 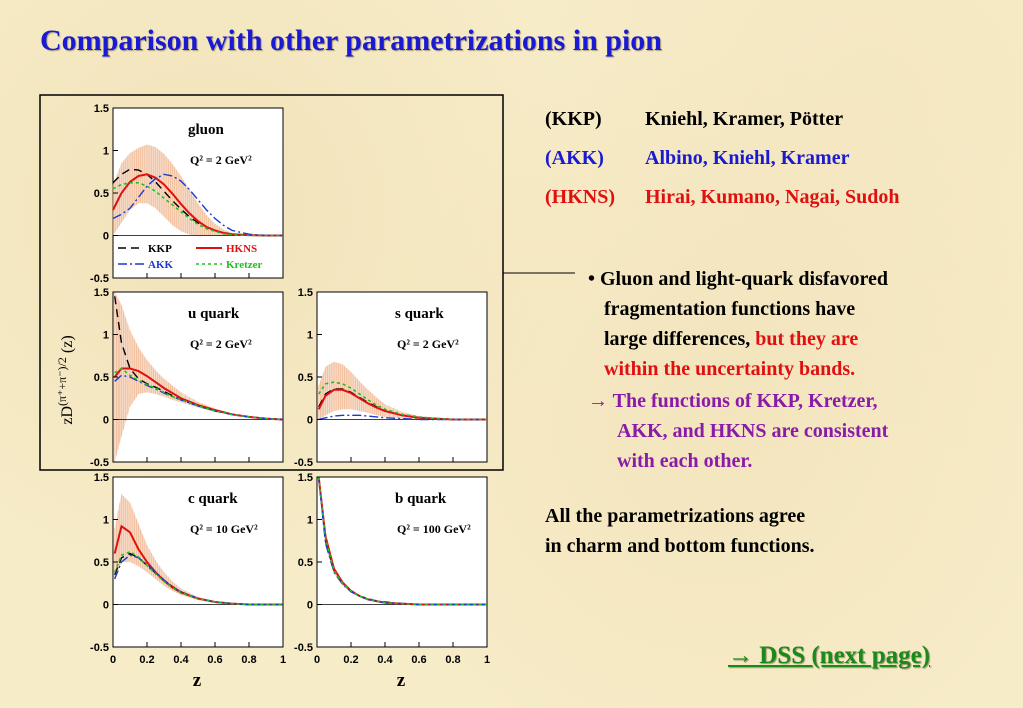 I want to click on plot-area-c, so click(x=198, y=562).